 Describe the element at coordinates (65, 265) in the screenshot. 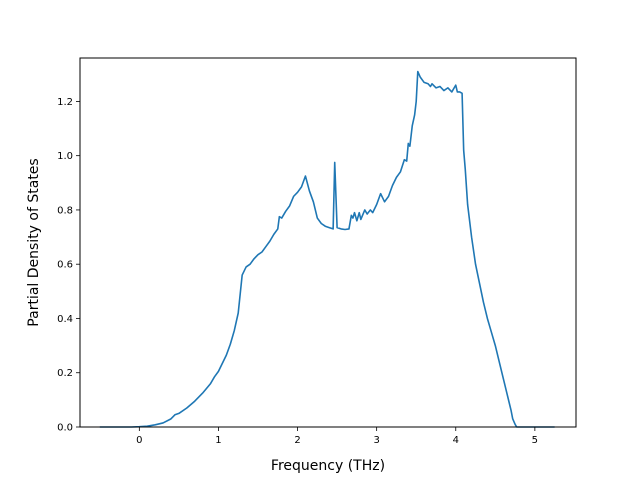

I see `y-tick-label: 0.6` at that location.